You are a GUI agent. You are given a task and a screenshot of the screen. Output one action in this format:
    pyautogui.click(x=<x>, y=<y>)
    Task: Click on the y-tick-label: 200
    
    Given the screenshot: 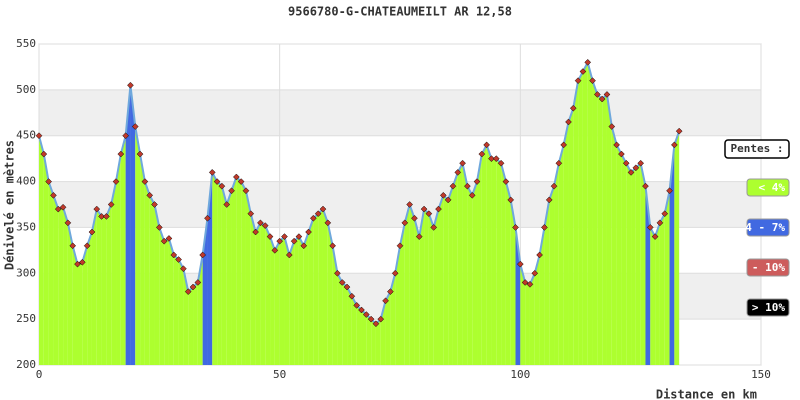 What is the action you would take?
    pyautogui.click(x=26, y=364)
    